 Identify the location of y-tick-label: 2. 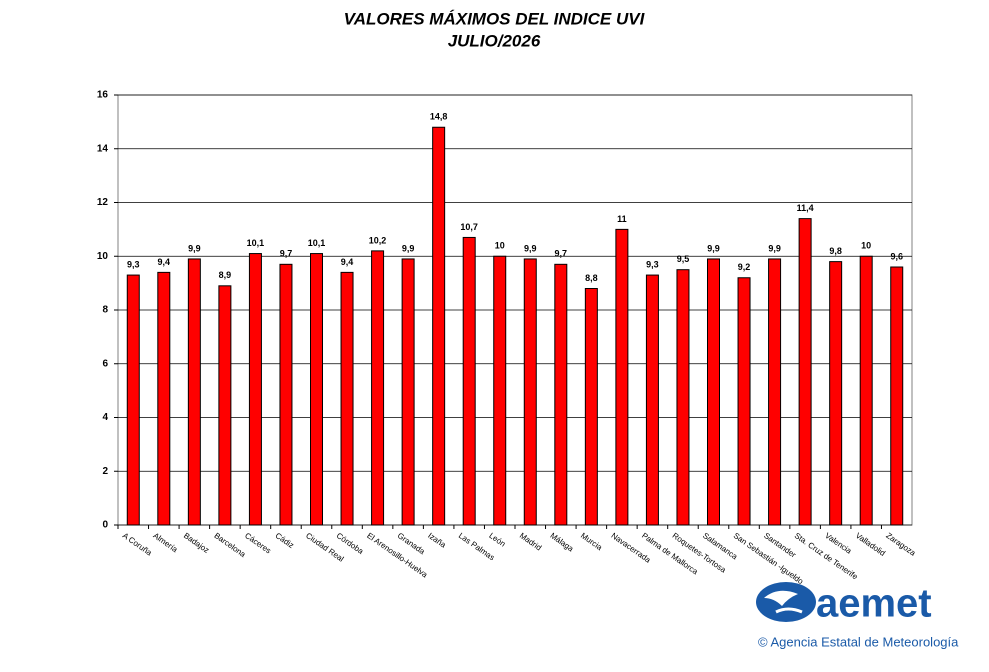
(105, 471).